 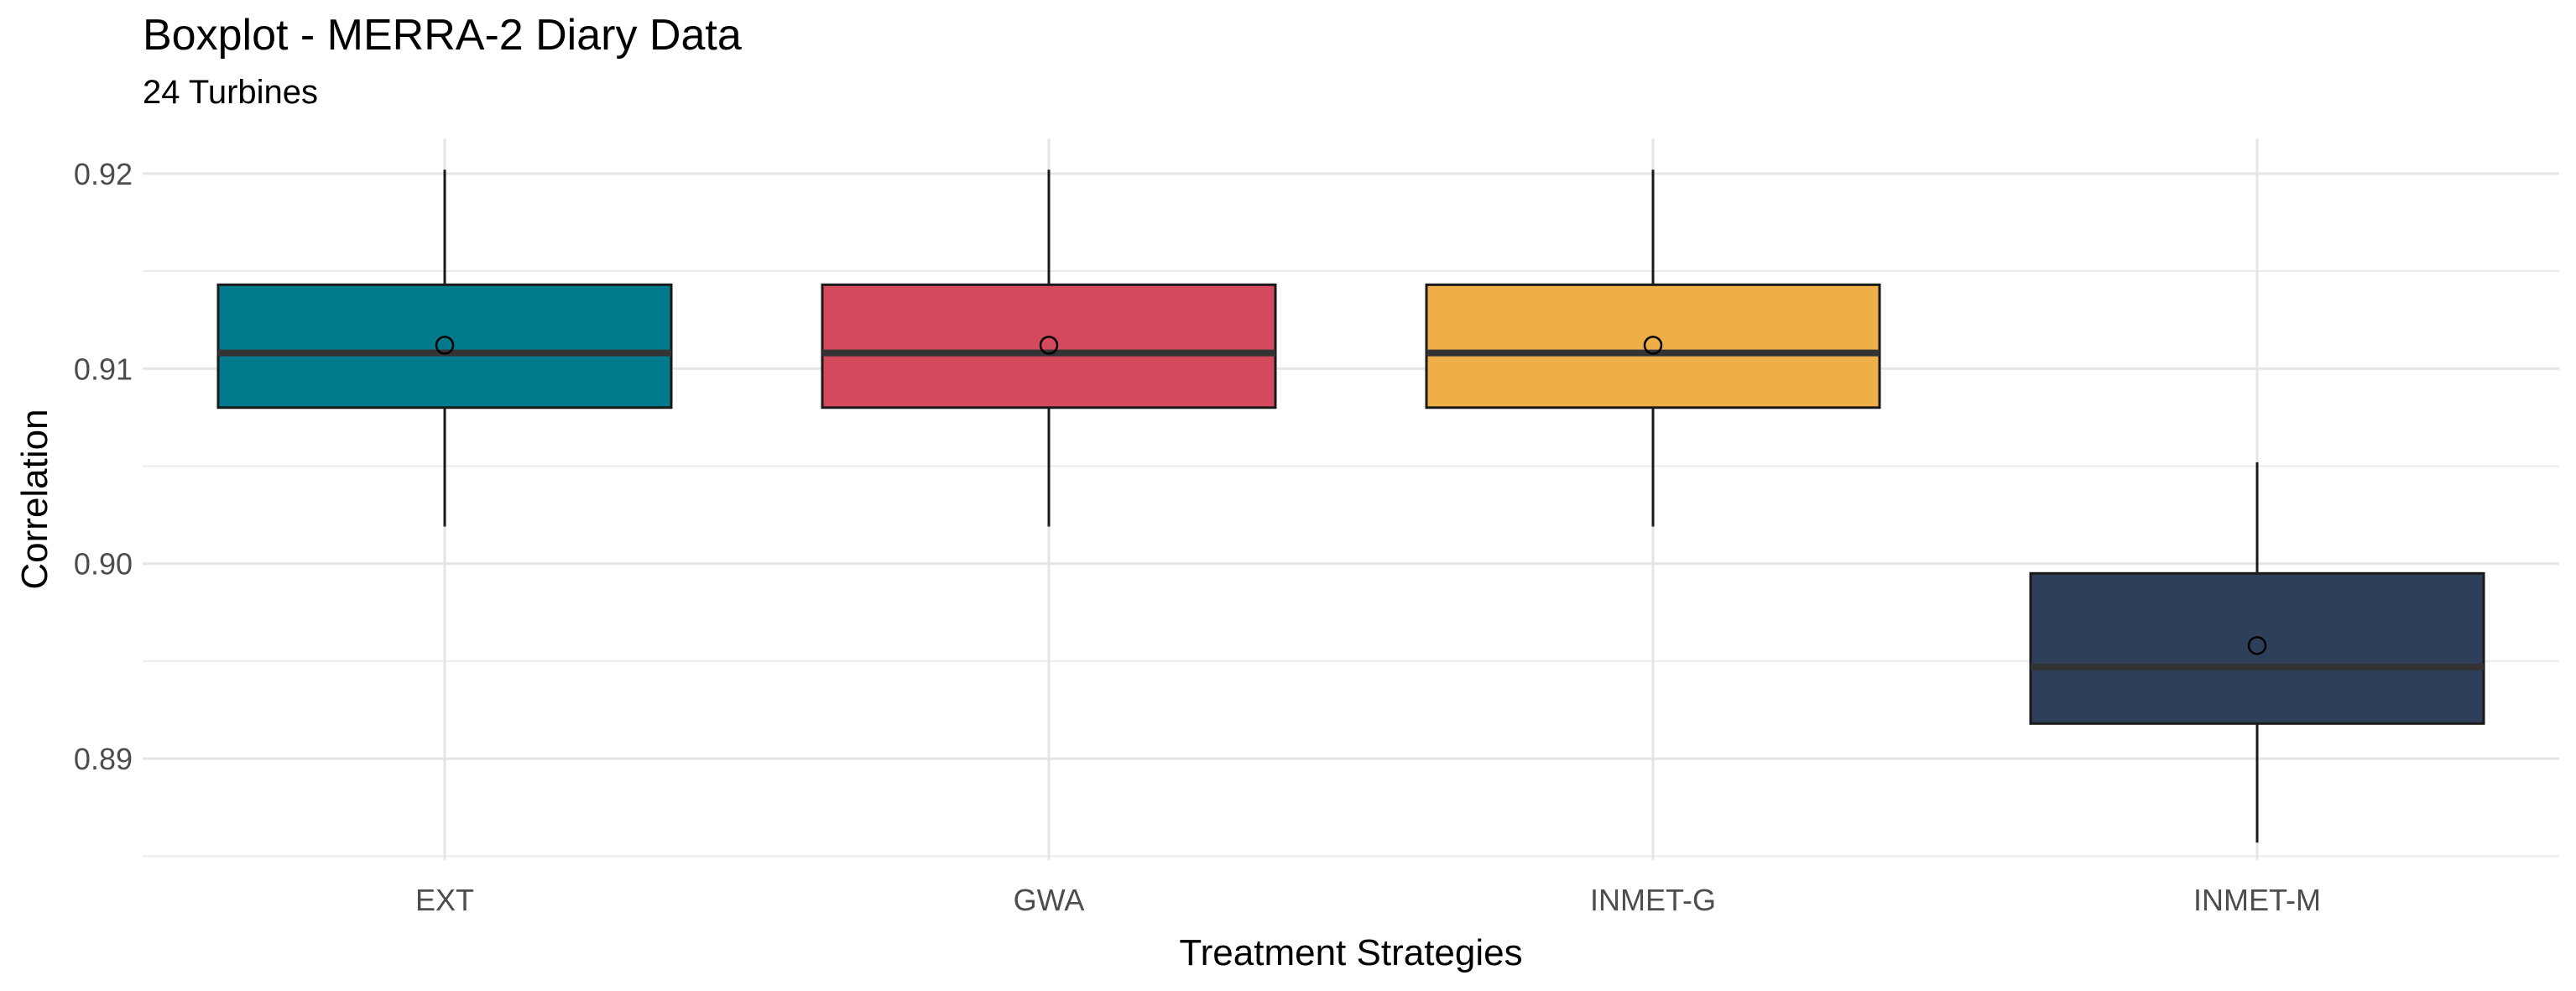 I want to click on y-tick-label: 0.92, so click(x=103, y=174).